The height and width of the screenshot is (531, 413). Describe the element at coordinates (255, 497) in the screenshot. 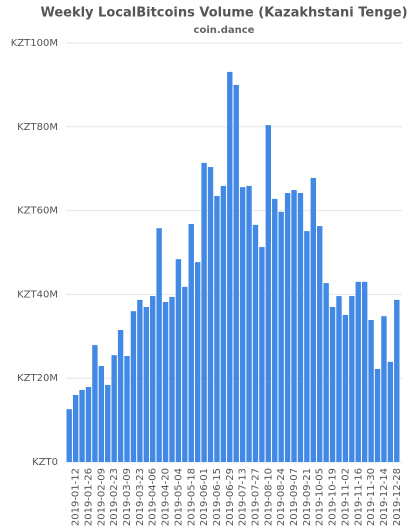

I see `x-tick-label: 2019-07-27` at that location.